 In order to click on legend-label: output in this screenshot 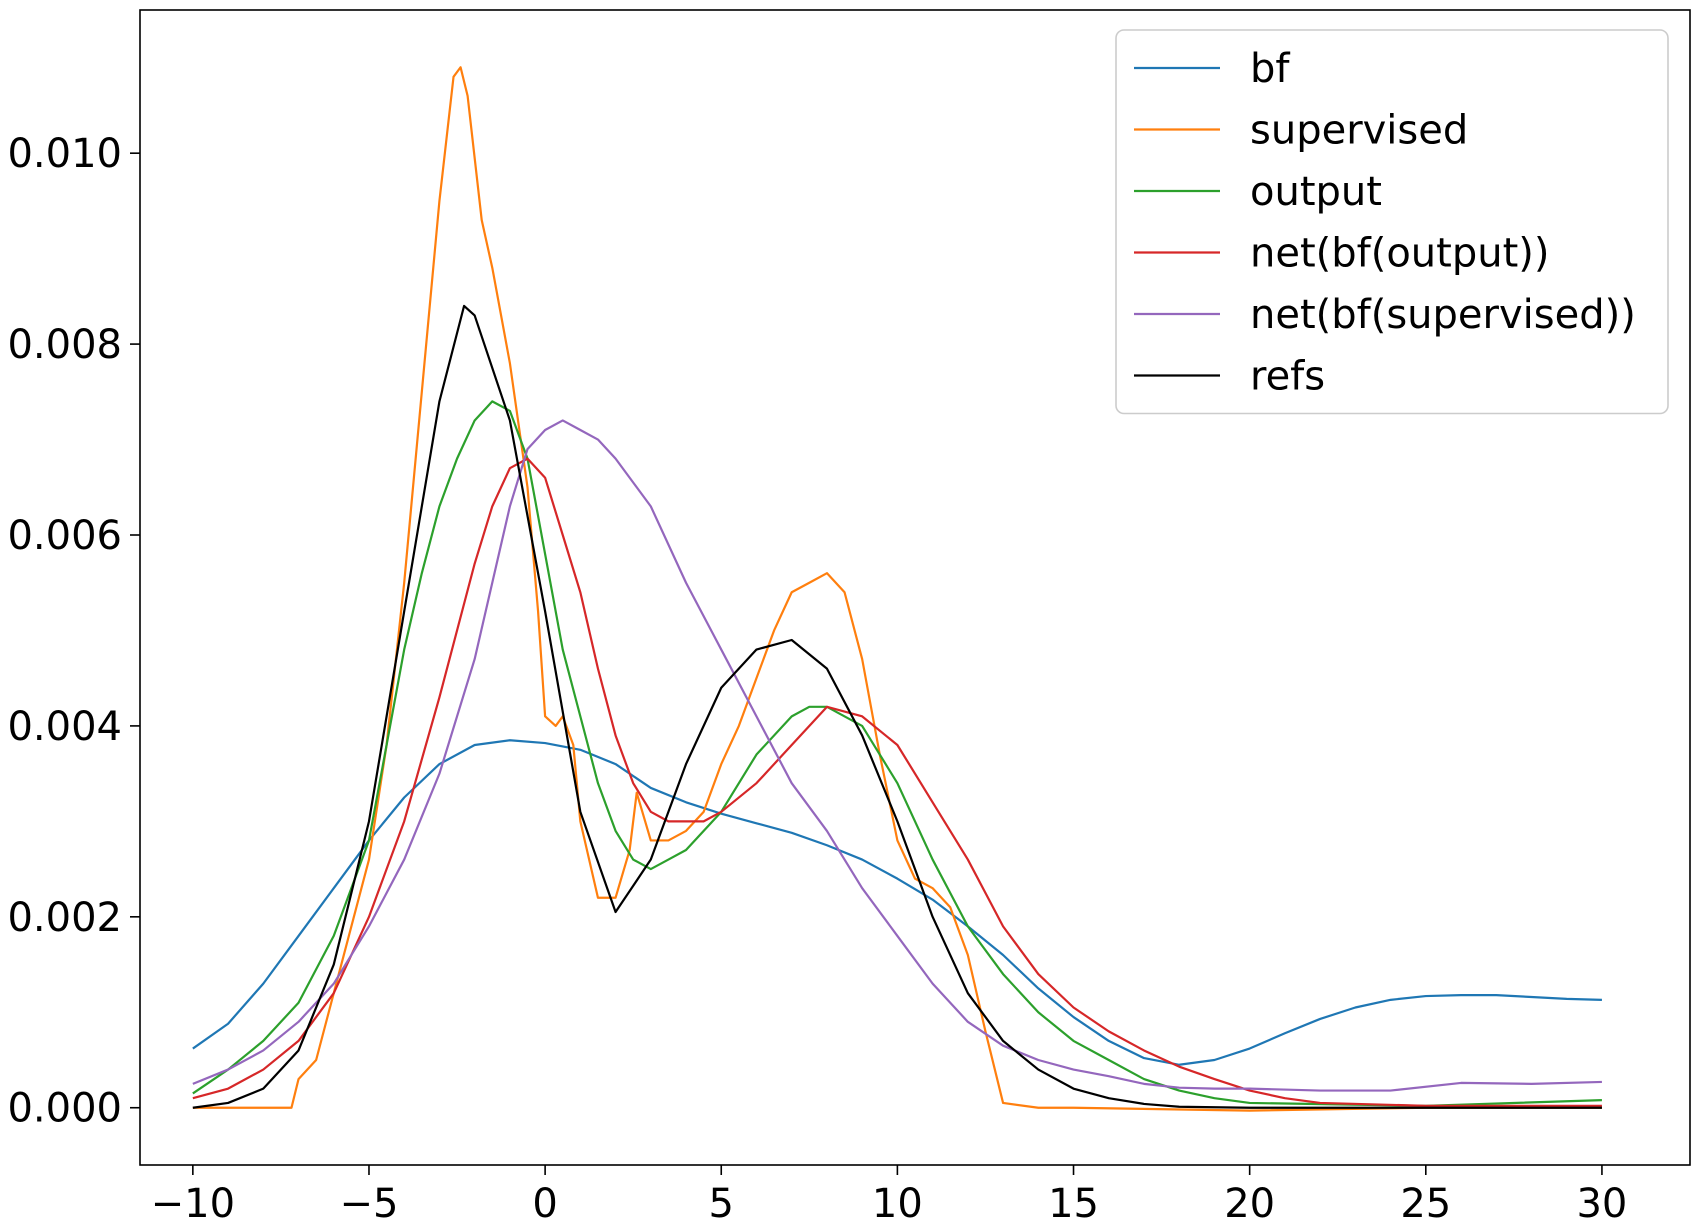, I will do `click(1316, 192)`.